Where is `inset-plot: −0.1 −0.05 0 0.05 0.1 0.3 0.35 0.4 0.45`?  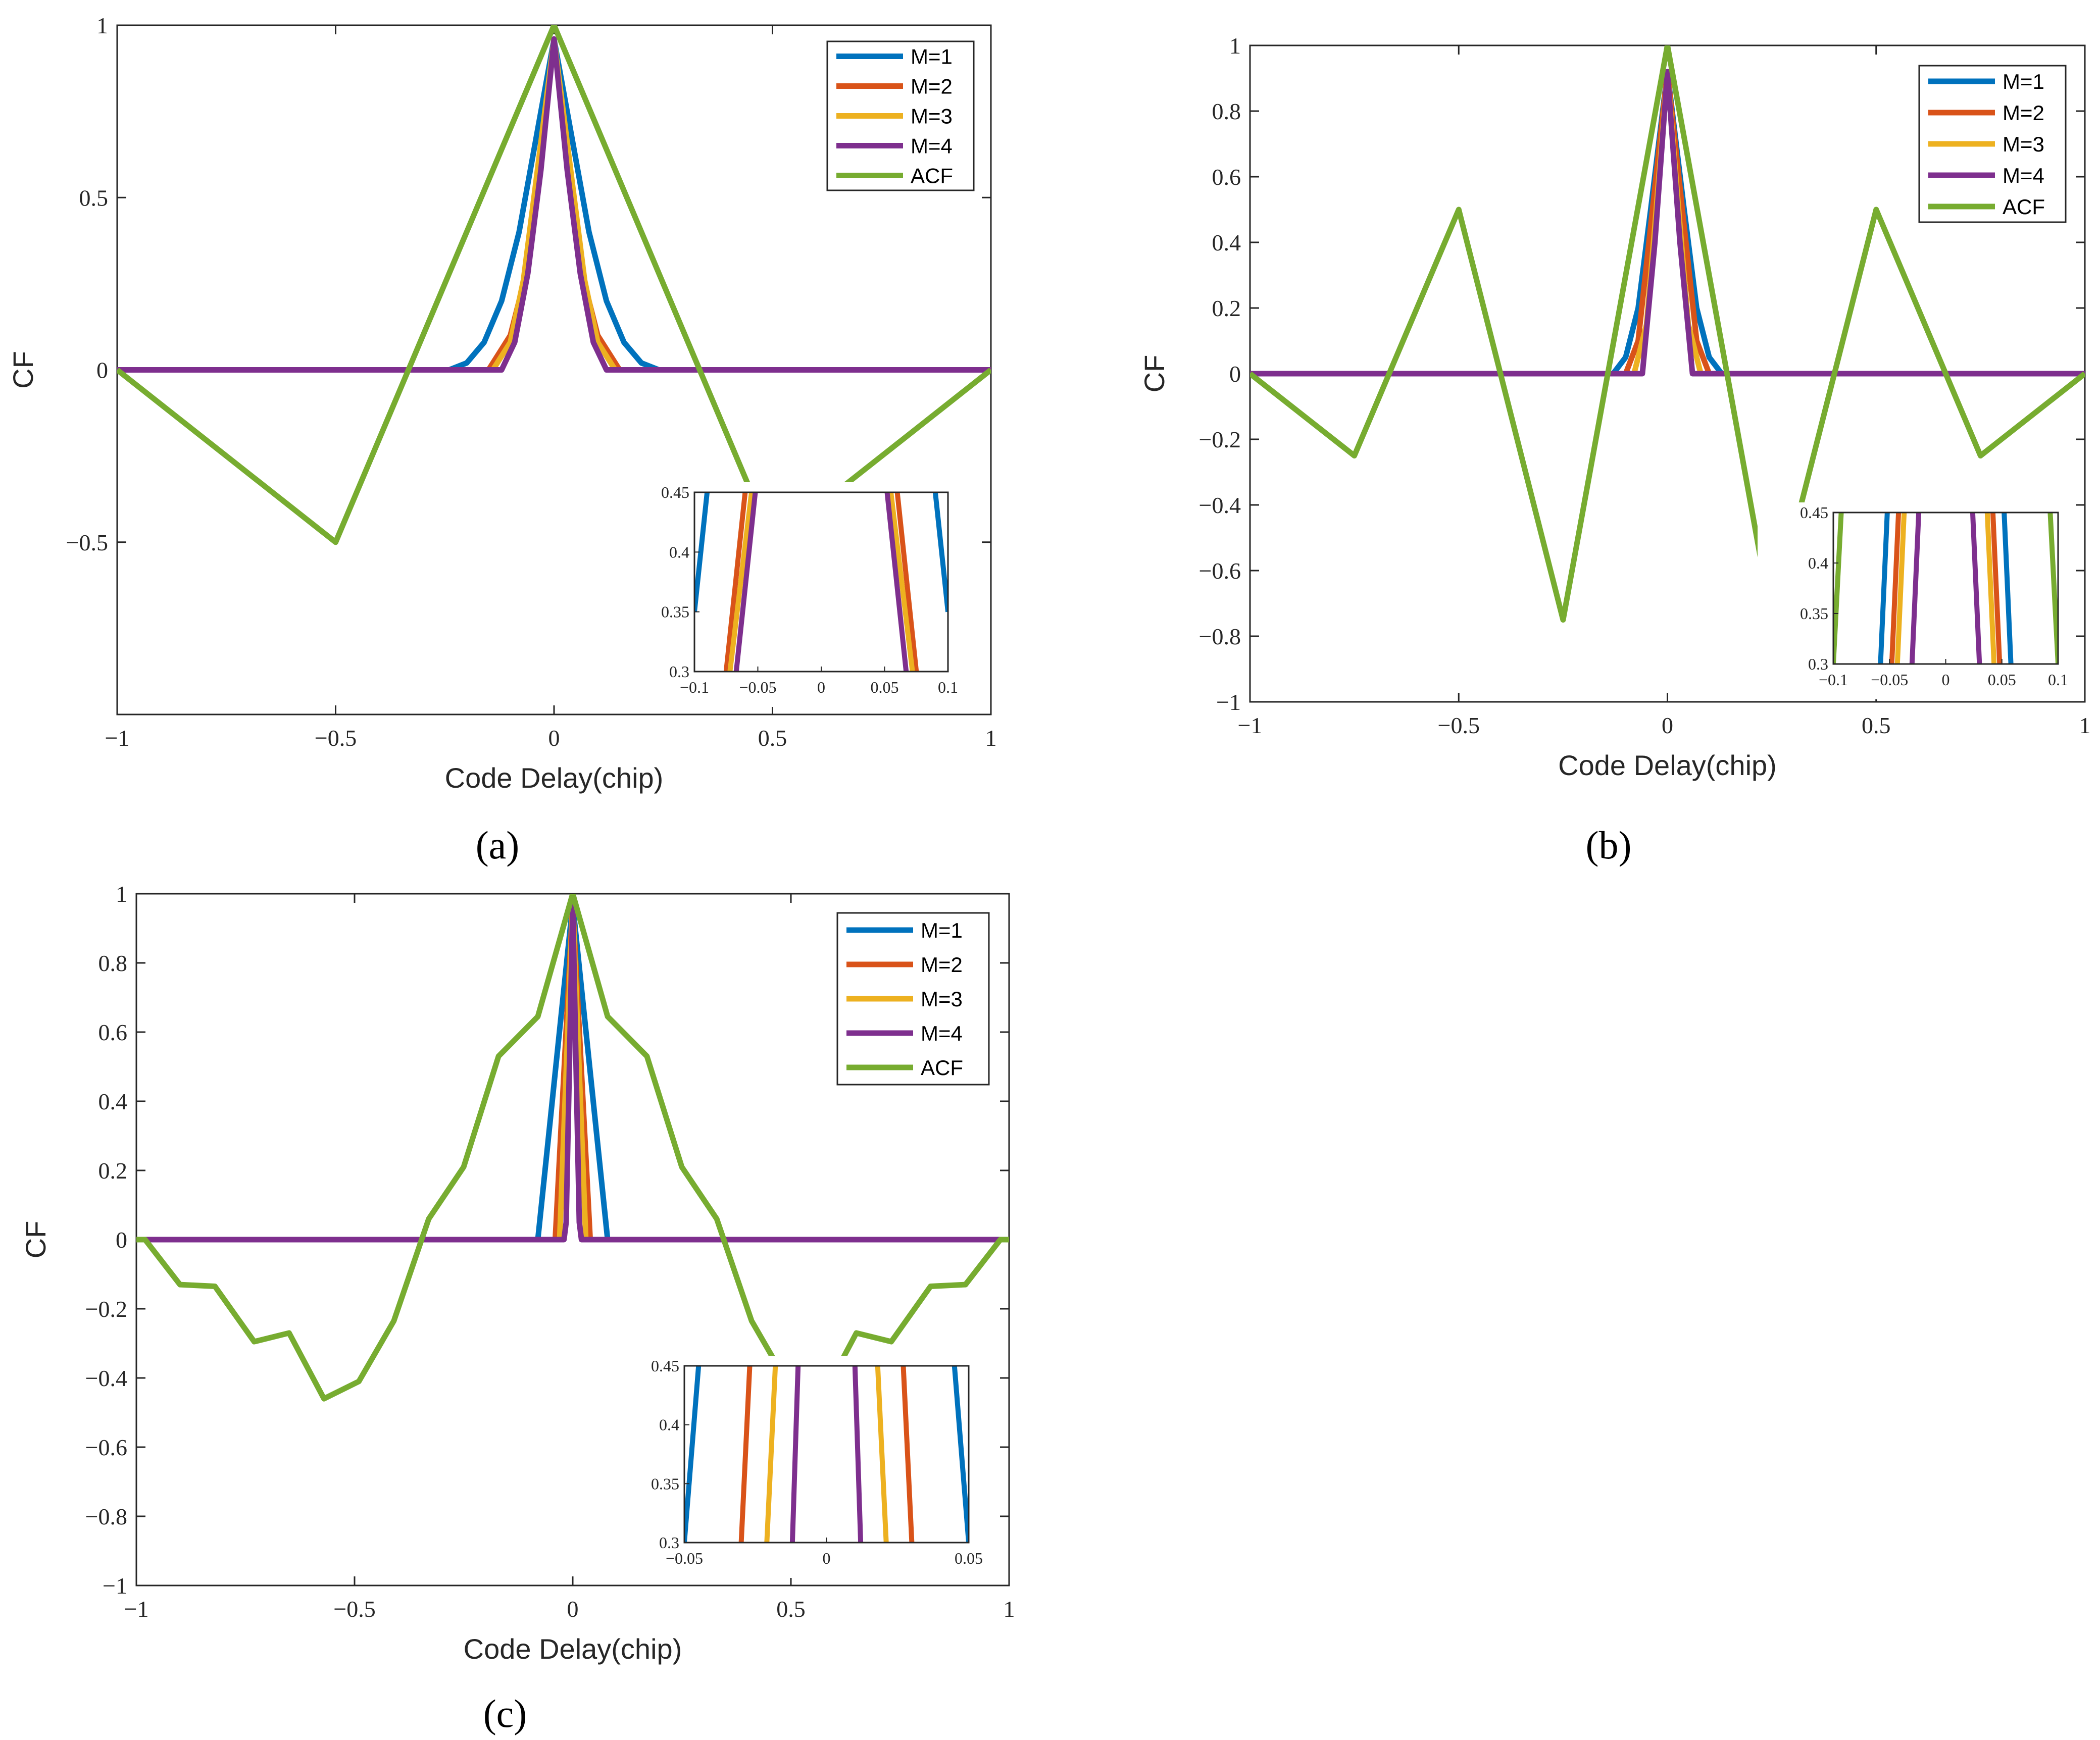 inset-plot: −0.1 −0.05 0 0.05 0.1 0.3 0.35 0.4 0.45 is located at coordinates (1913, 600).